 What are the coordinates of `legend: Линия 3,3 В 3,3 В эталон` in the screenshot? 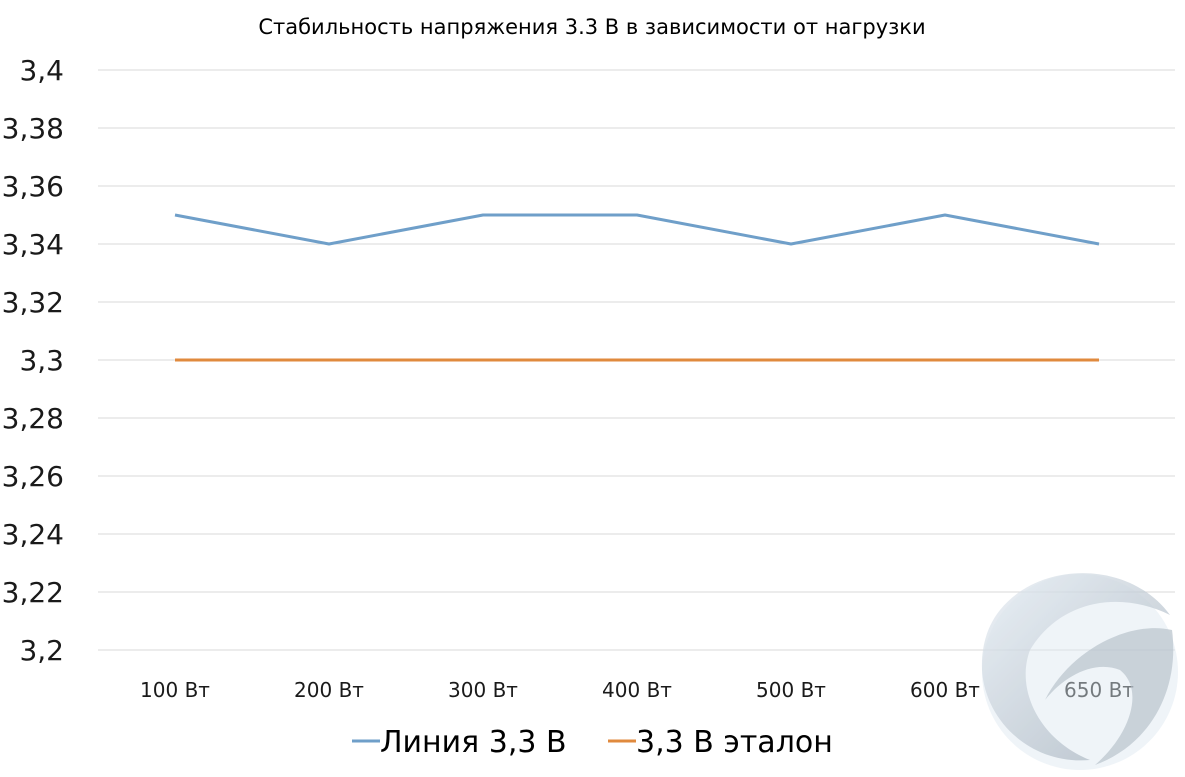 It's located at (592, 742).